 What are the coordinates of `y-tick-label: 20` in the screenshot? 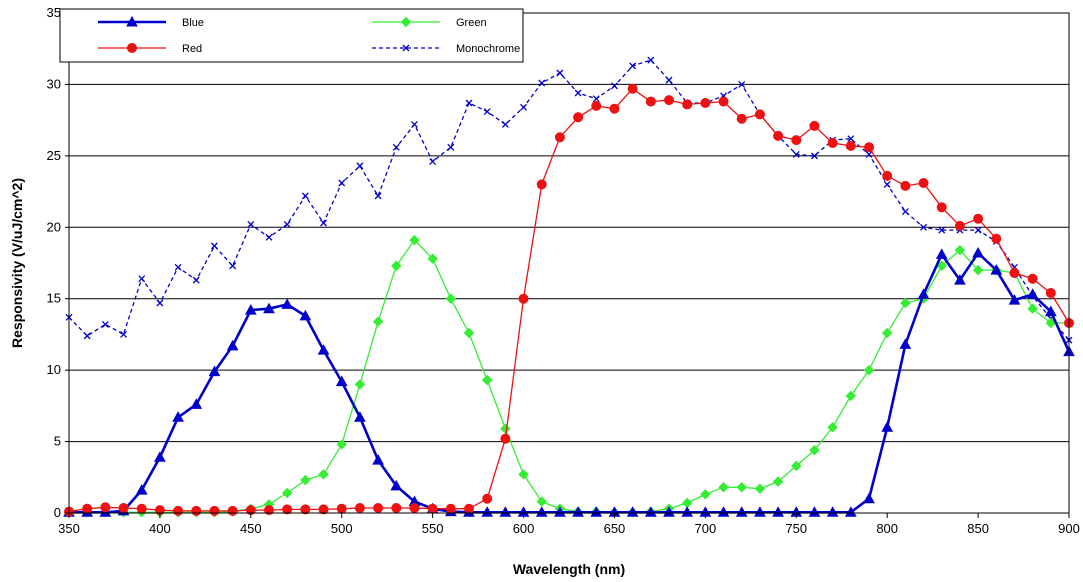 It's located at (54, 226).